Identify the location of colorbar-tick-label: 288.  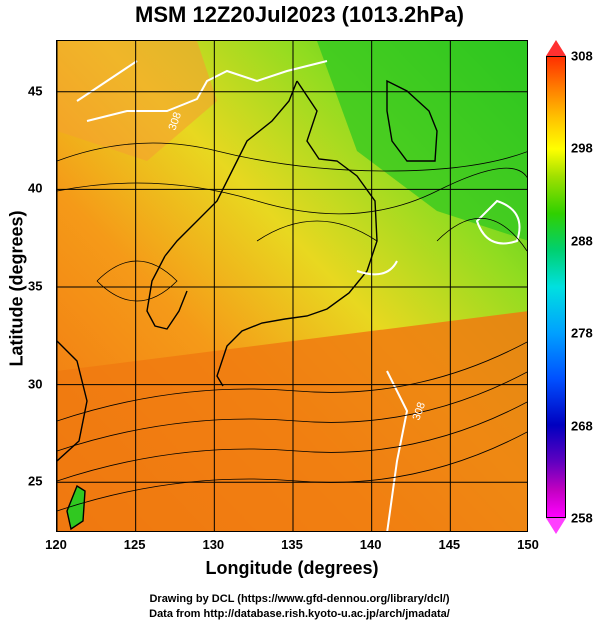
(582, 241).